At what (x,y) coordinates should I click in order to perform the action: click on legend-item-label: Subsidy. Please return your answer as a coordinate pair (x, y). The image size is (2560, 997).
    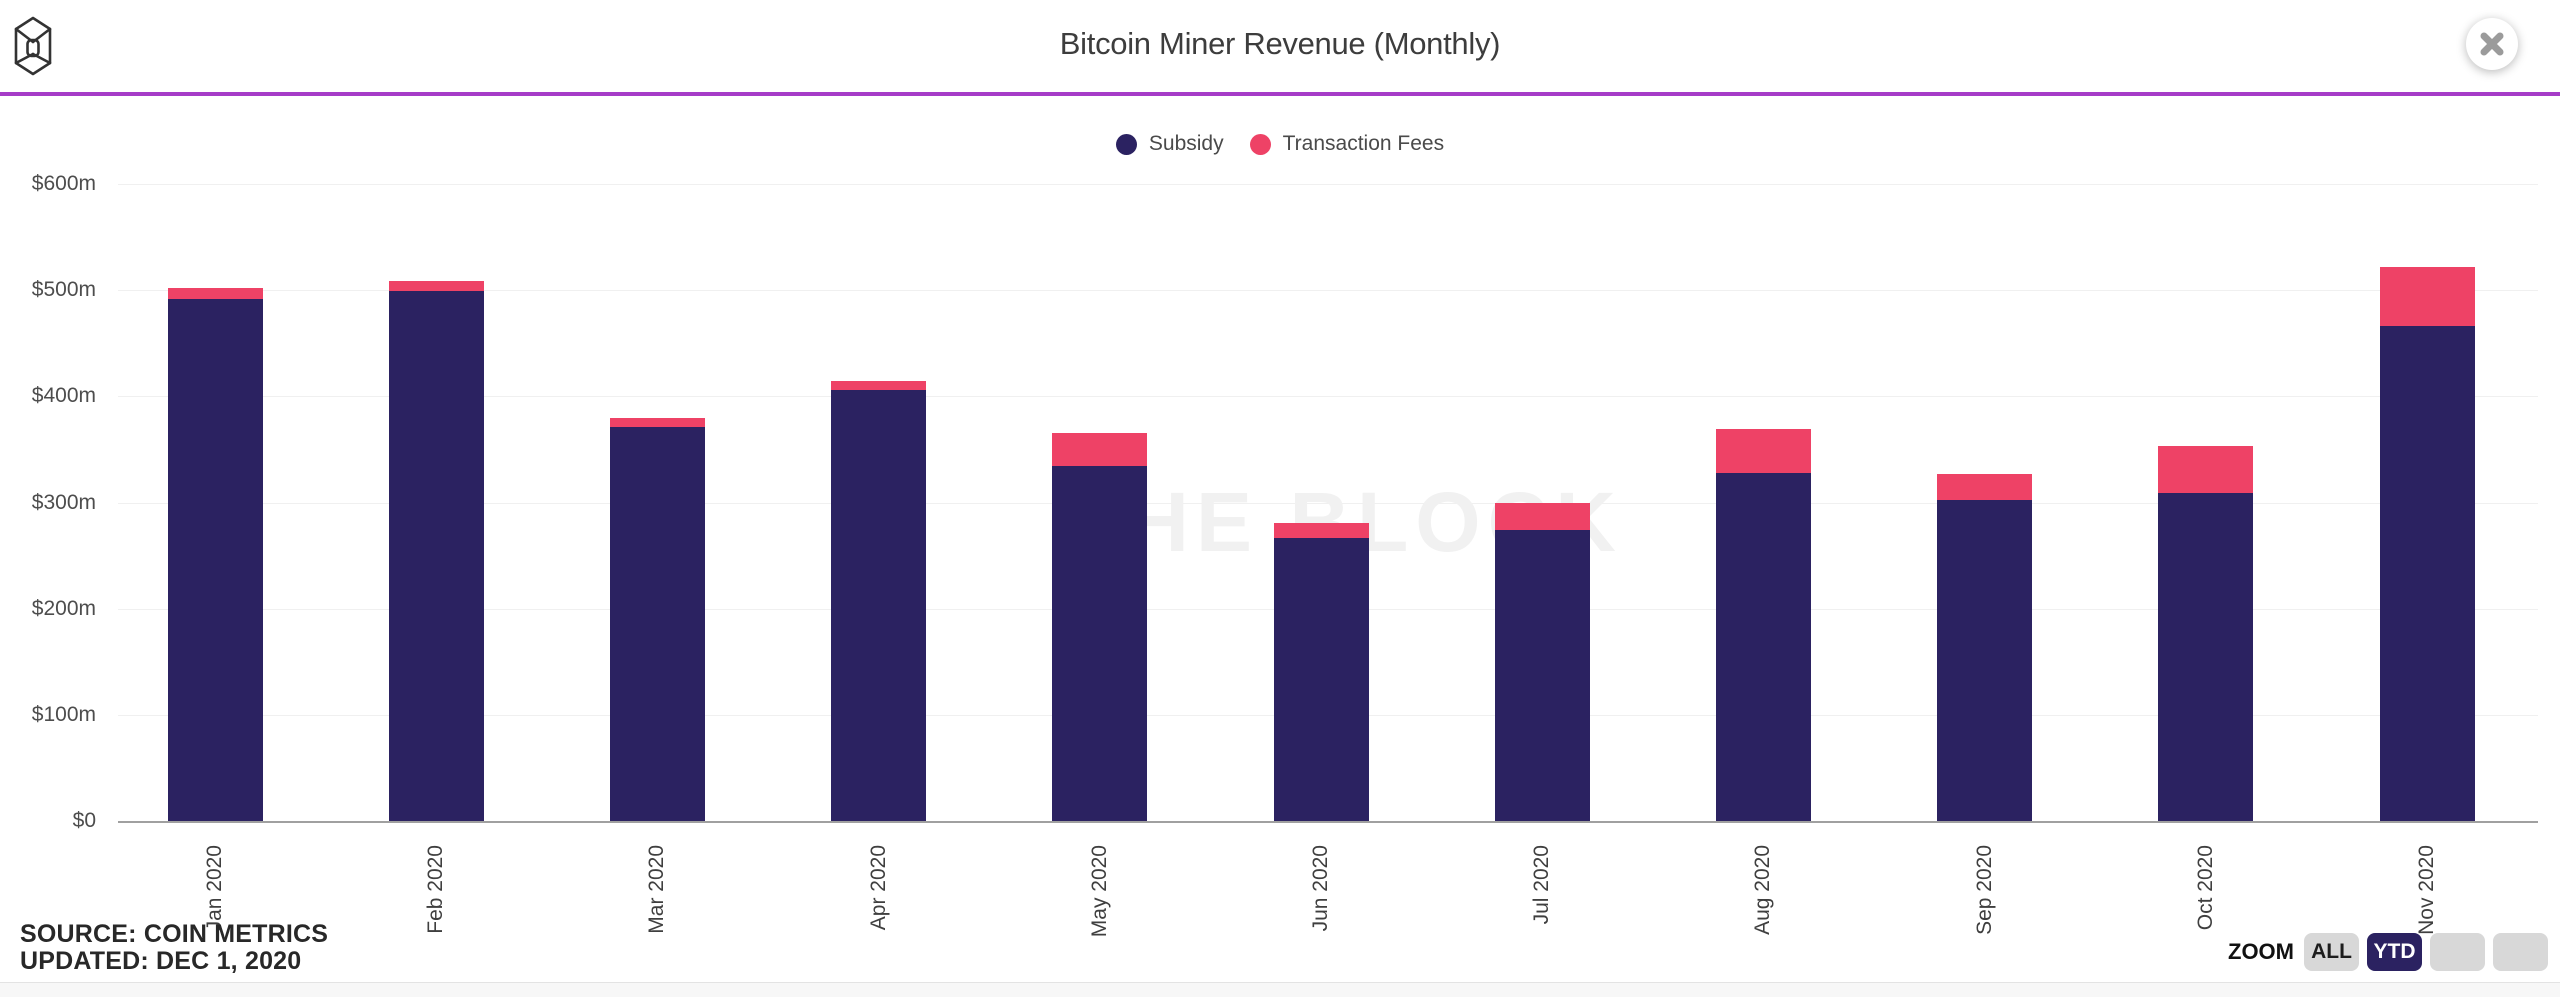
    Looking at the image, I should click on (1186, 143).